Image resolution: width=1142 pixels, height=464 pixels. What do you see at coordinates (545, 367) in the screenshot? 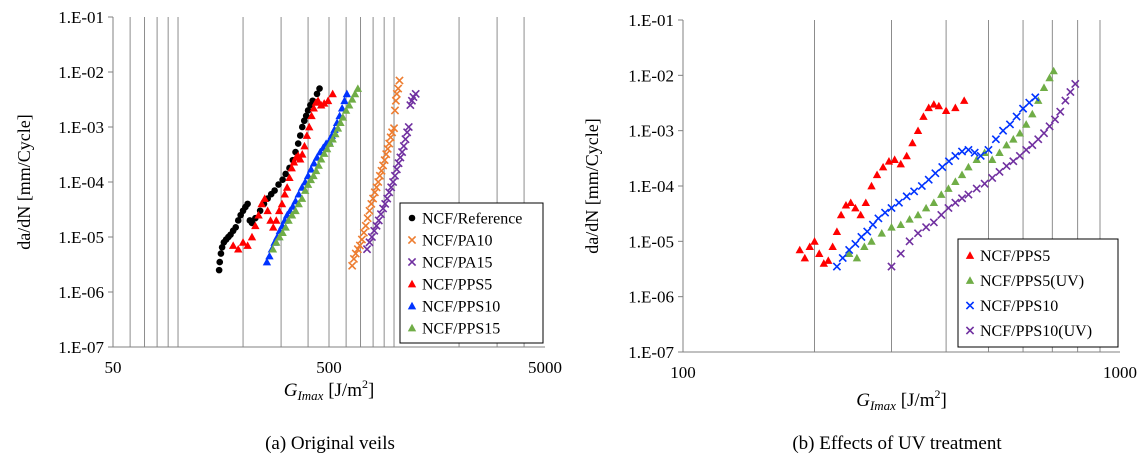
I see `x-tick-label: 5000` at bounding box center [545, 367].